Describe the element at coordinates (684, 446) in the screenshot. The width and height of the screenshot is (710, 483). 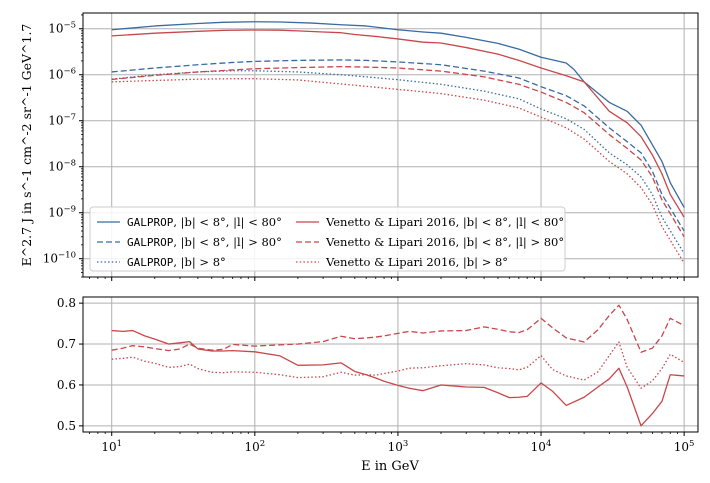
I see `bottom-x-tick-label: 10⁵` at that location.